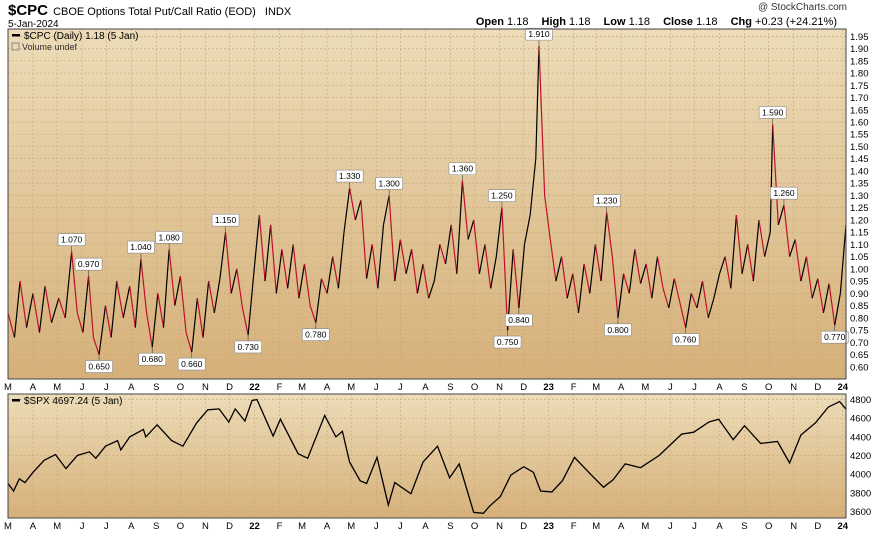  I want to click on spx-xtick-label: O, so click(768, 526).